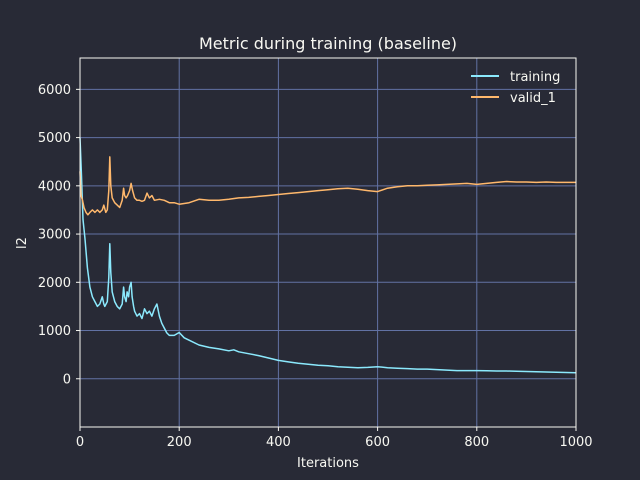  I want to click on x-axis-label: Iterations, so click(328, 463).